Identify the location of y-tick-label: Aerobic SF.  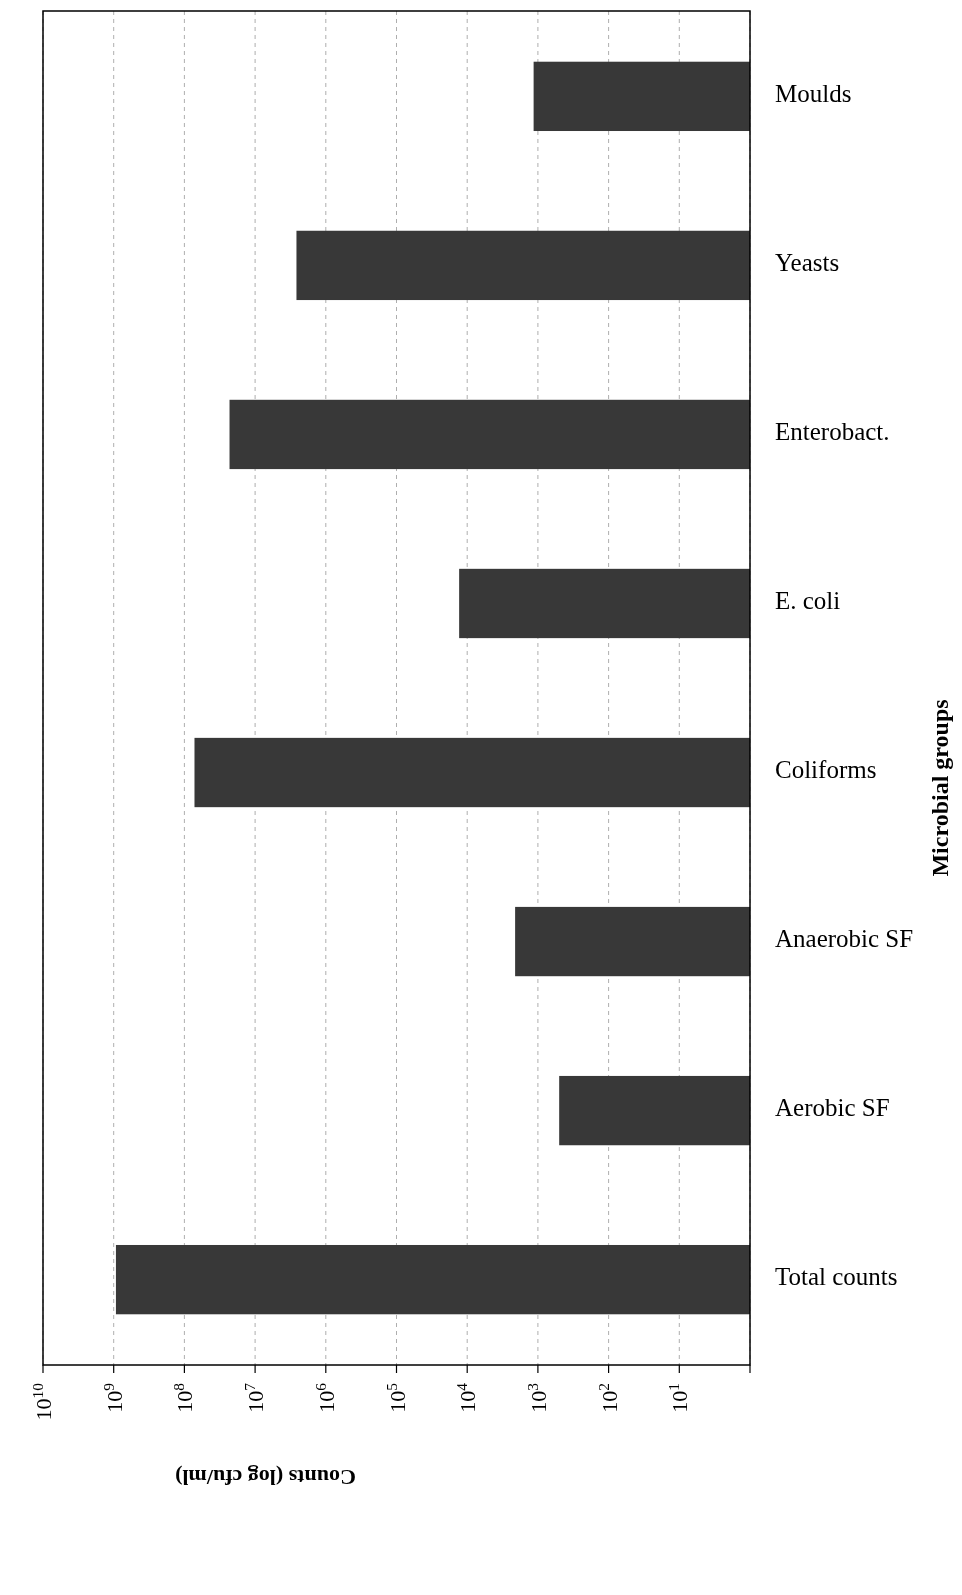
(832, 1108).